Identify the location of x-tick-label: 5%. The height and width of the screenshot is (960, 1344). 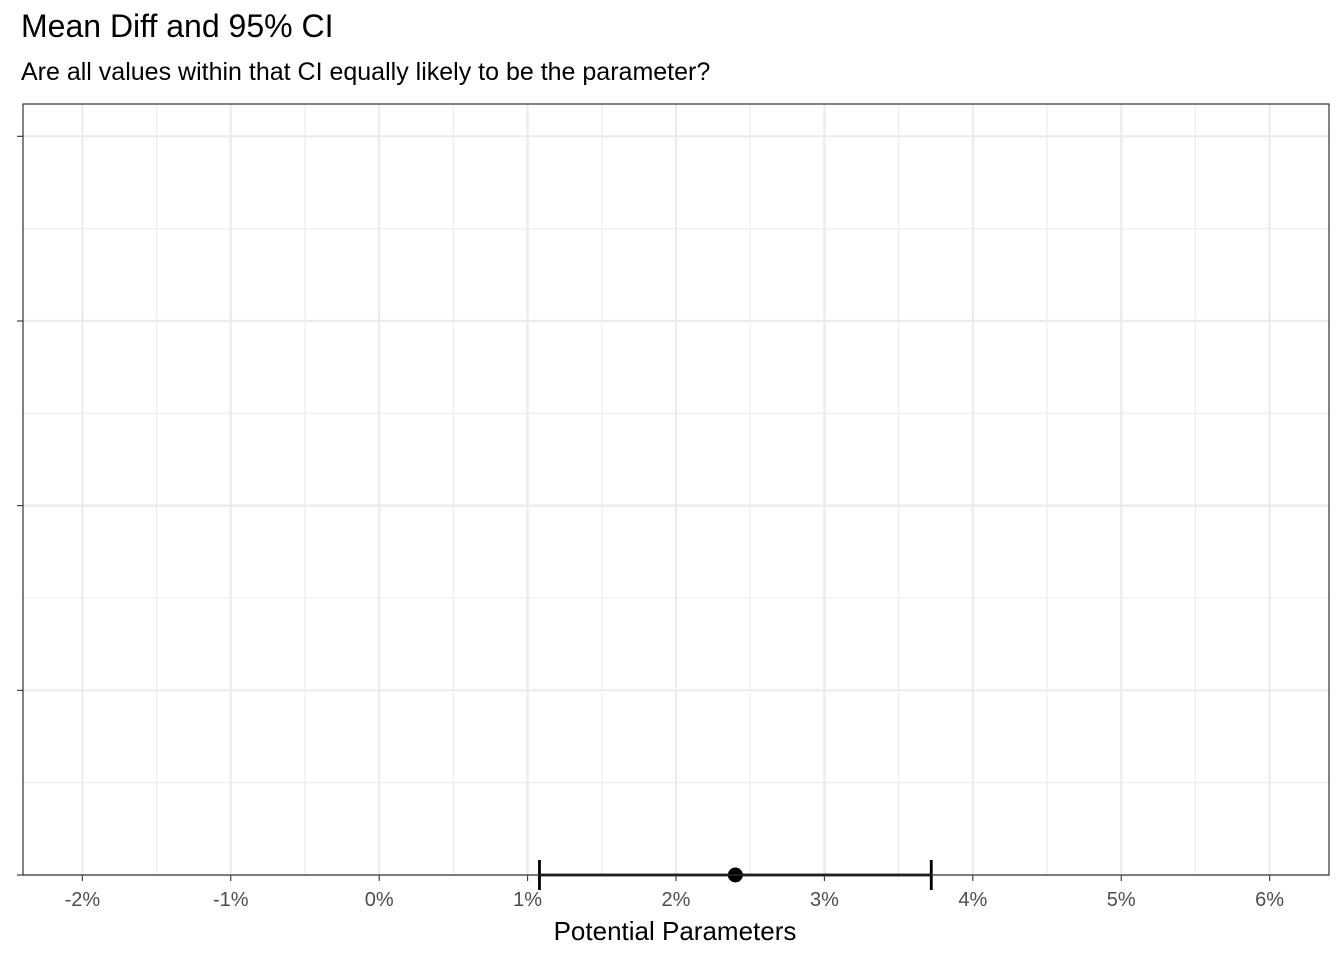
(1121, 900).